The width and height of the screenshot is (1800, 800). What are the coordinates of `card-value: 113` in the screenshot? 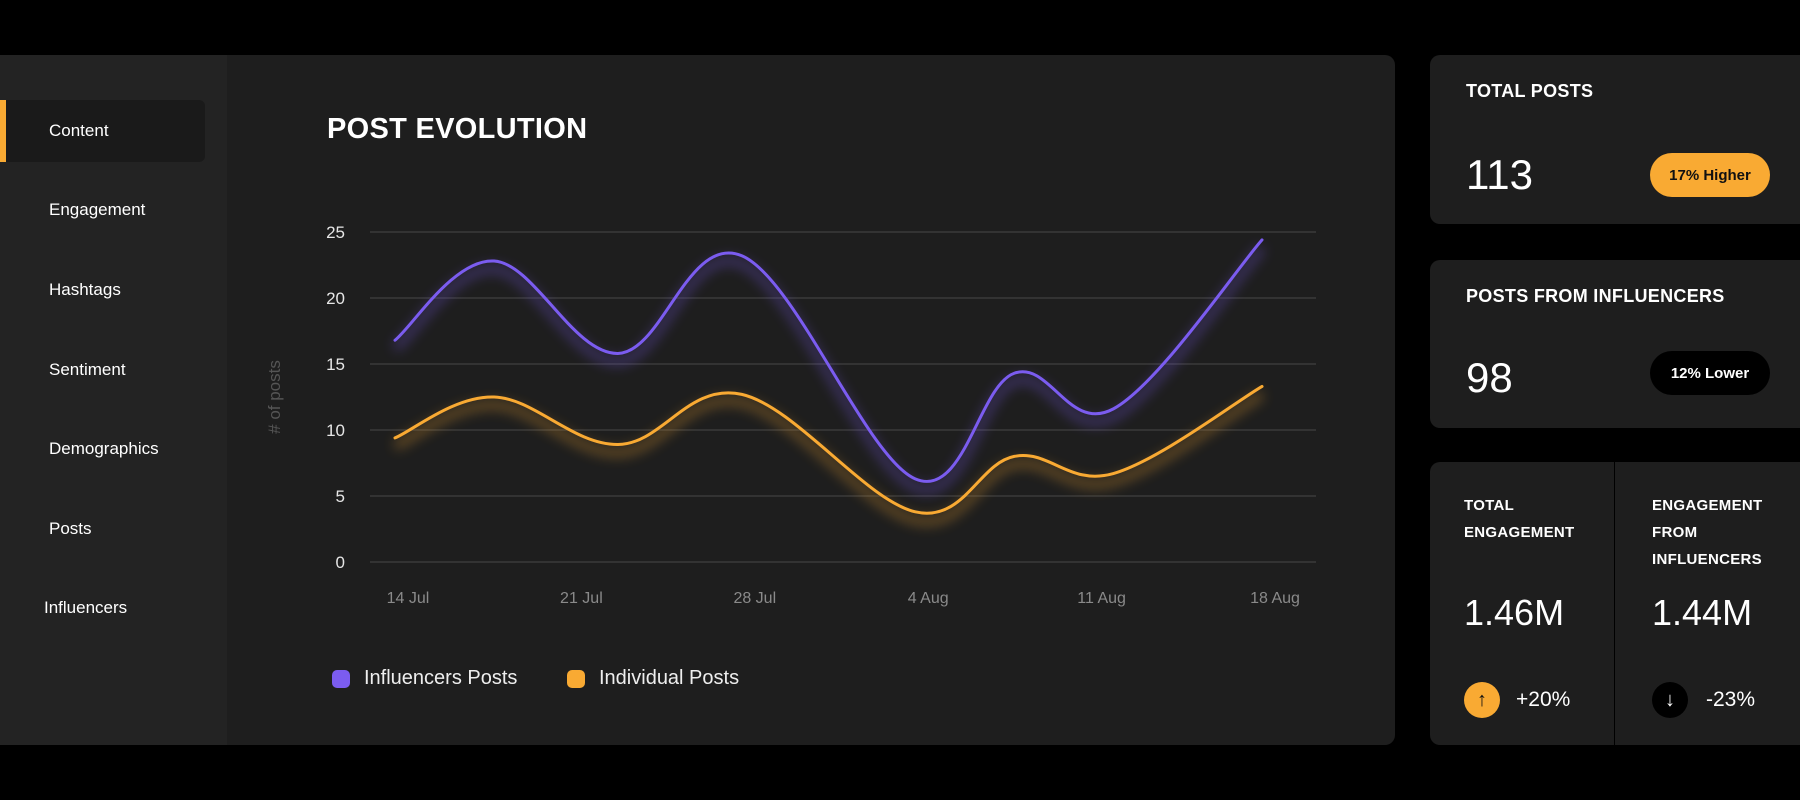 It's located at (1499, 174).